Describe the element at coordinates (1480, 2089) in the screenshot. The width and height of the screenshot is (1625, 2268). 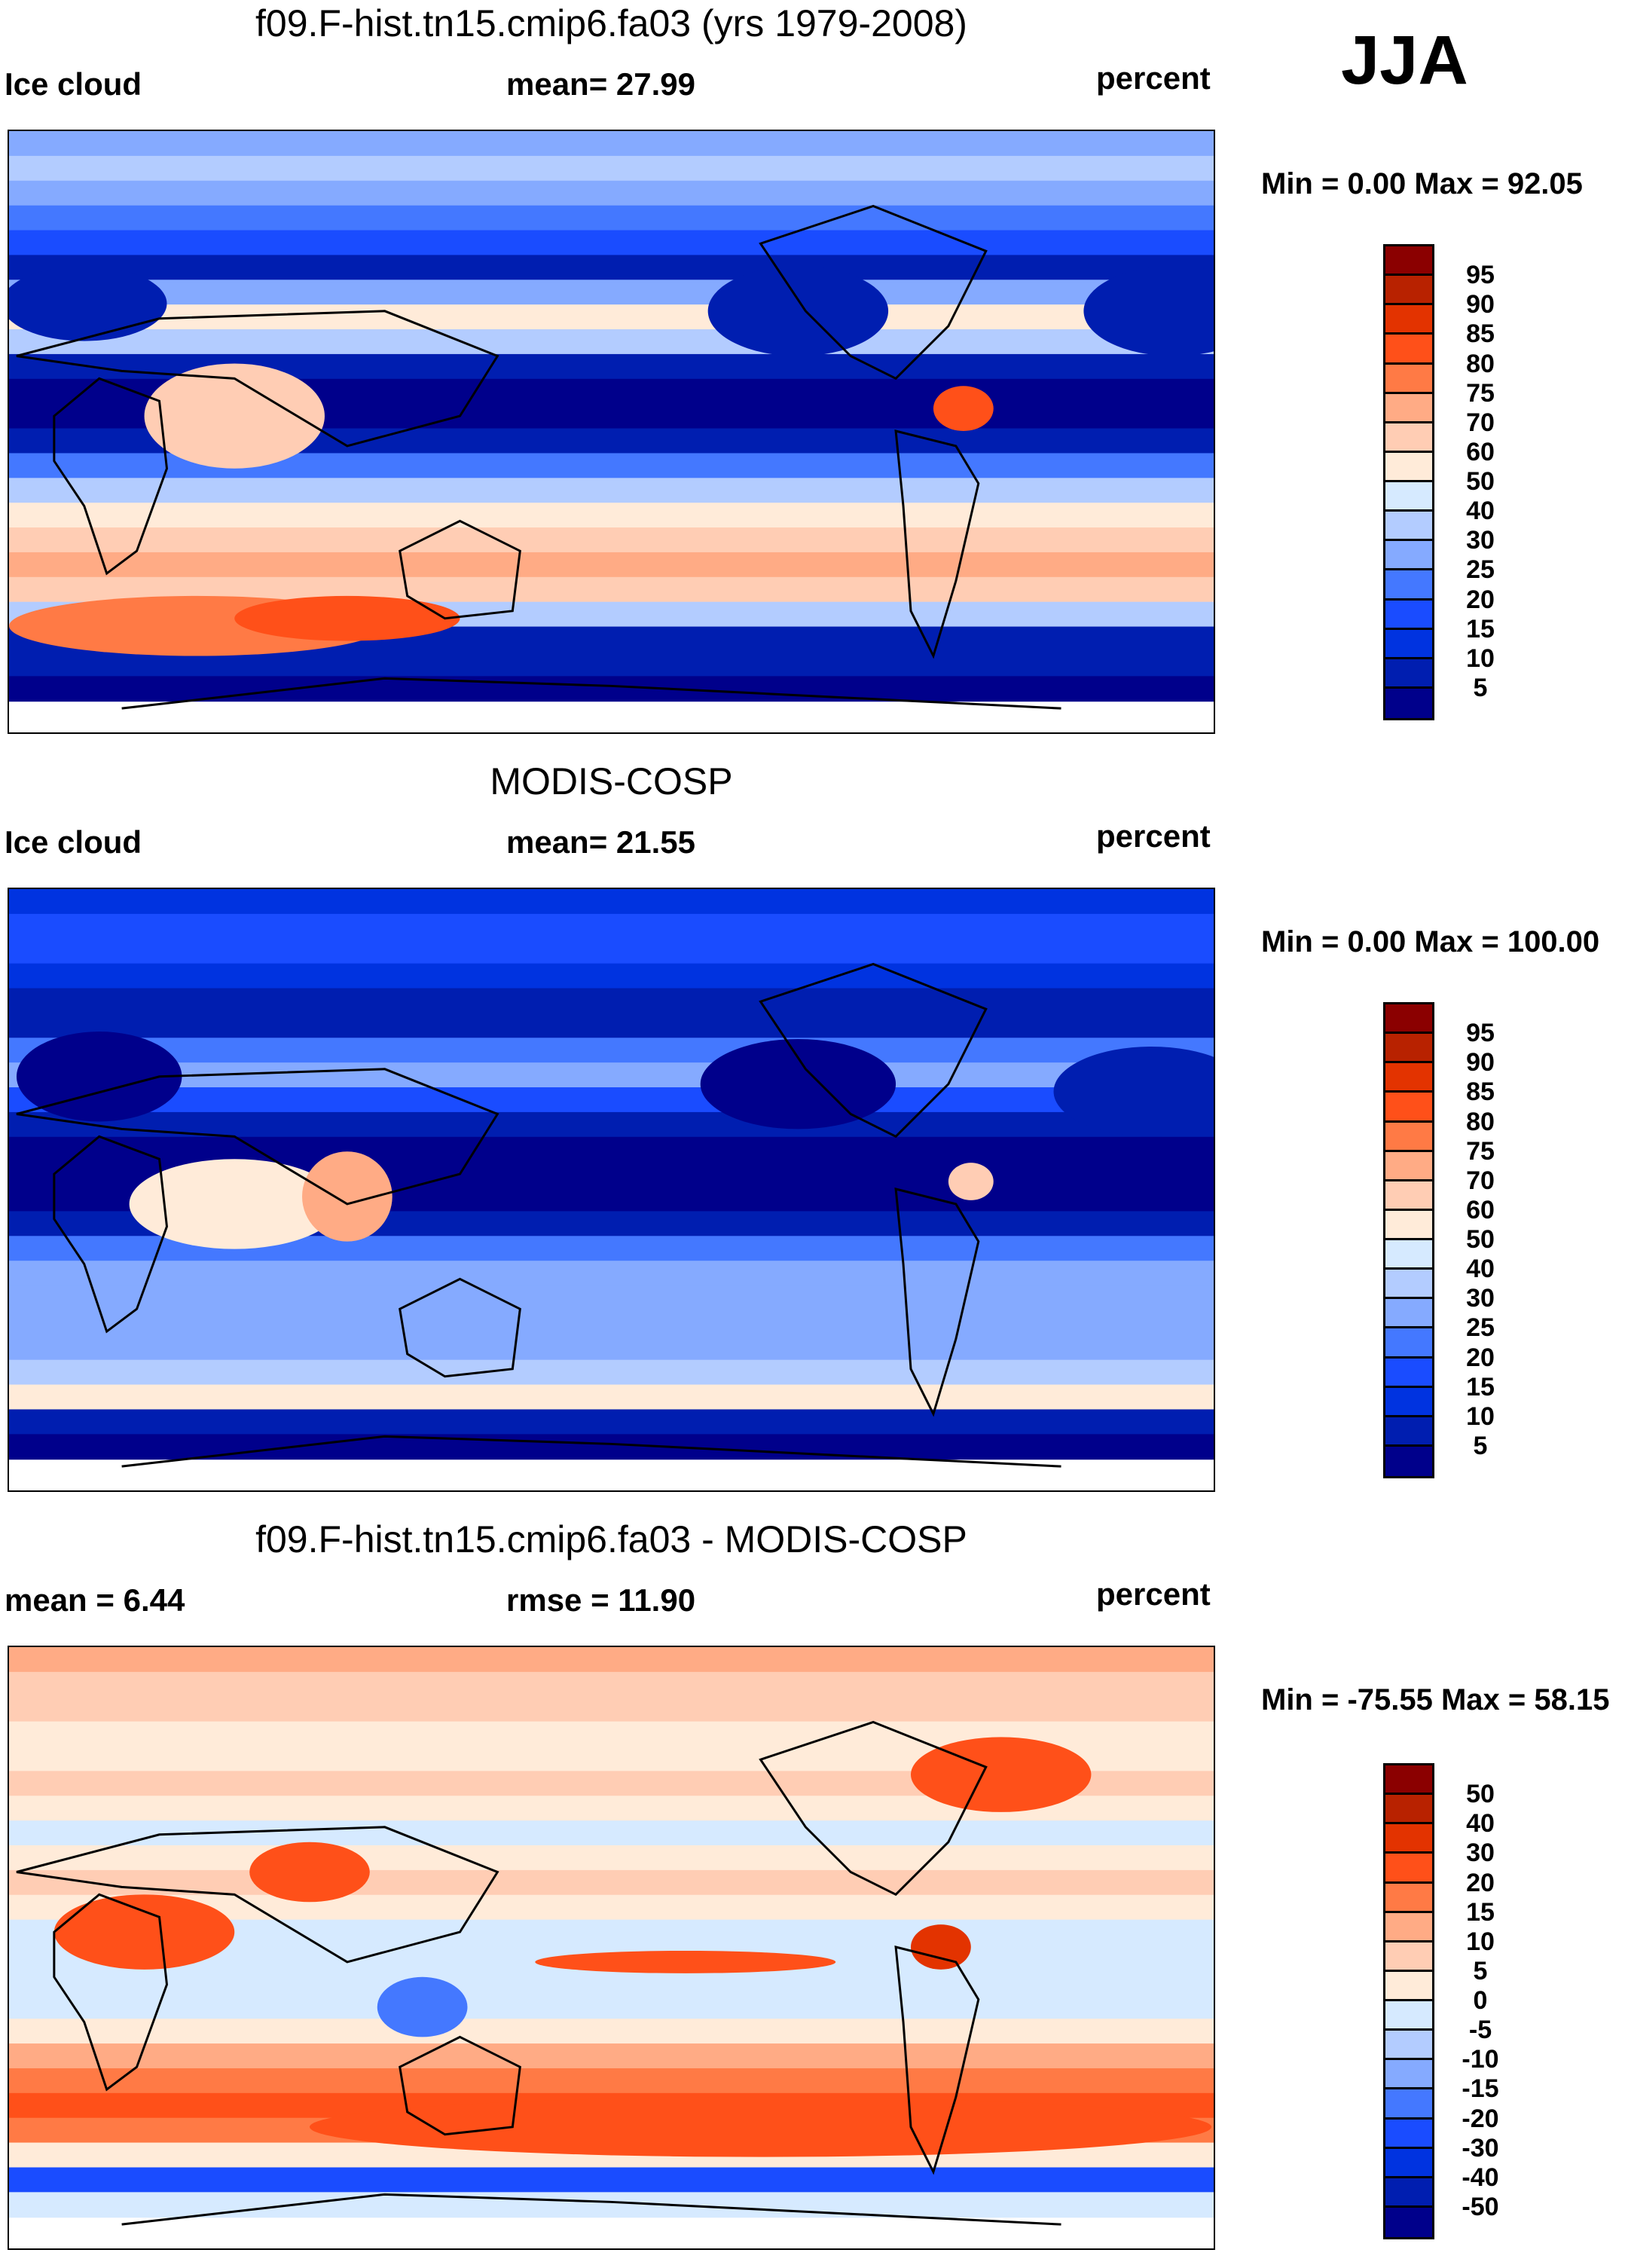
I see `colorbar-tick-label: -15` at that location.